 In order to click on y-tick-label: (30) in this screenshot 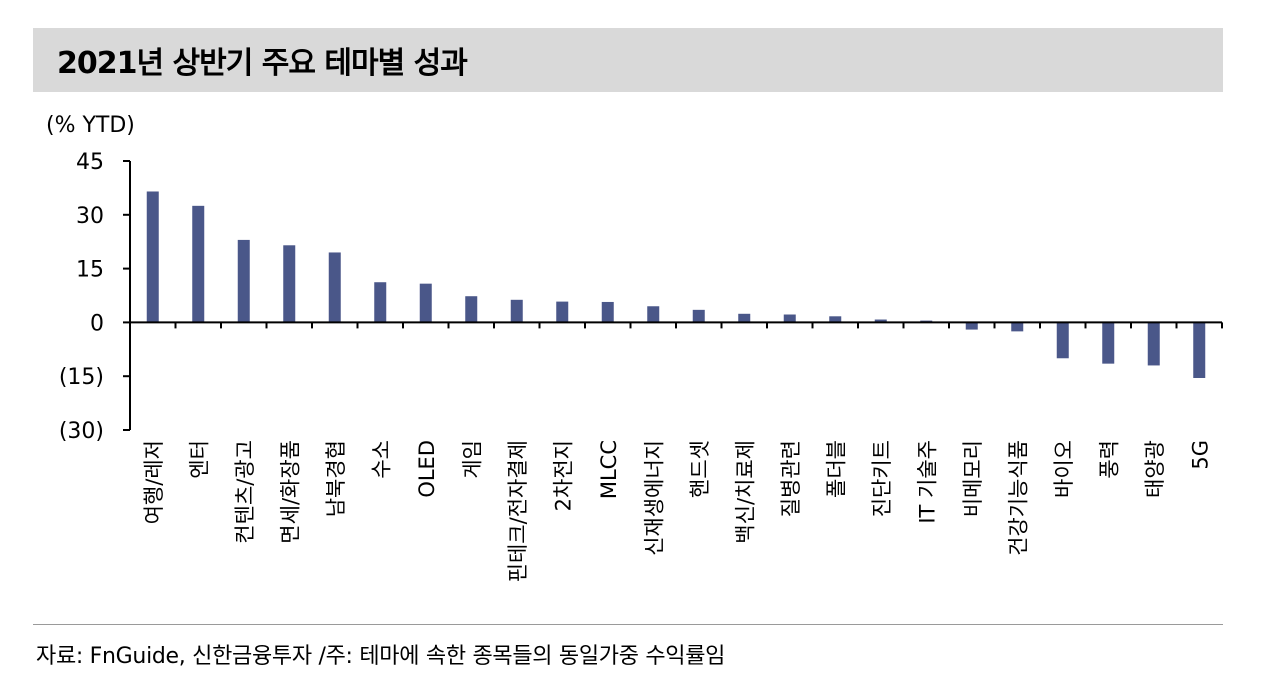, I will do `click(81, 431)`.